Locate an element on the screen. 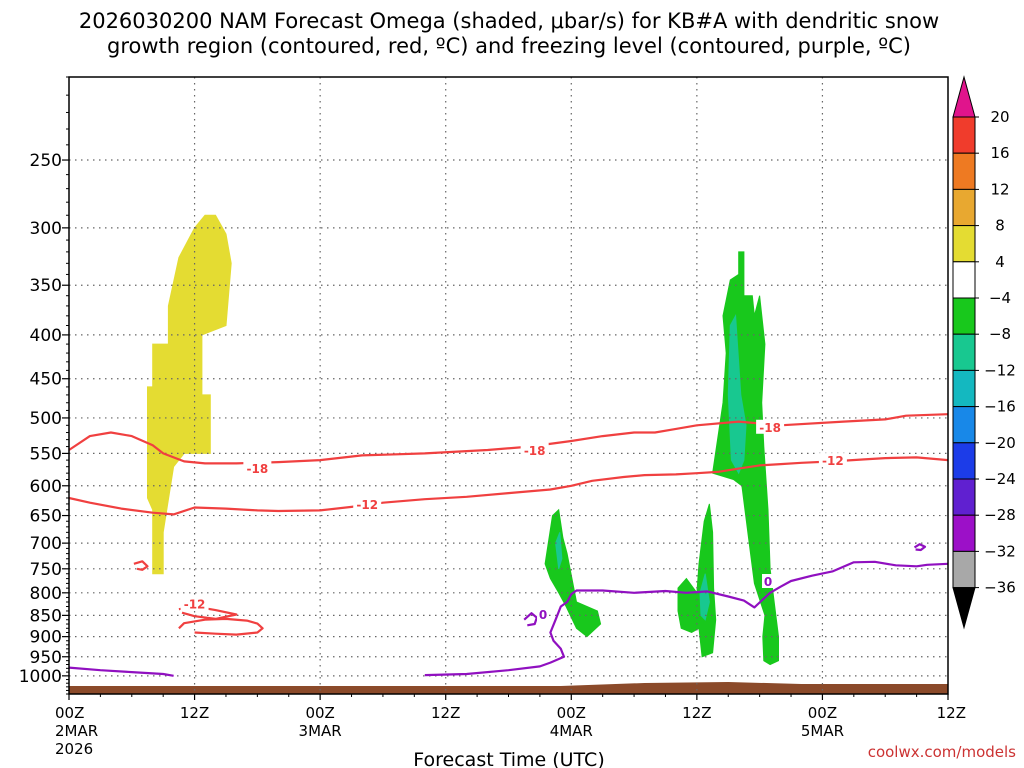  colorbar-label-2: 12 is located at coordinates (999, 189).